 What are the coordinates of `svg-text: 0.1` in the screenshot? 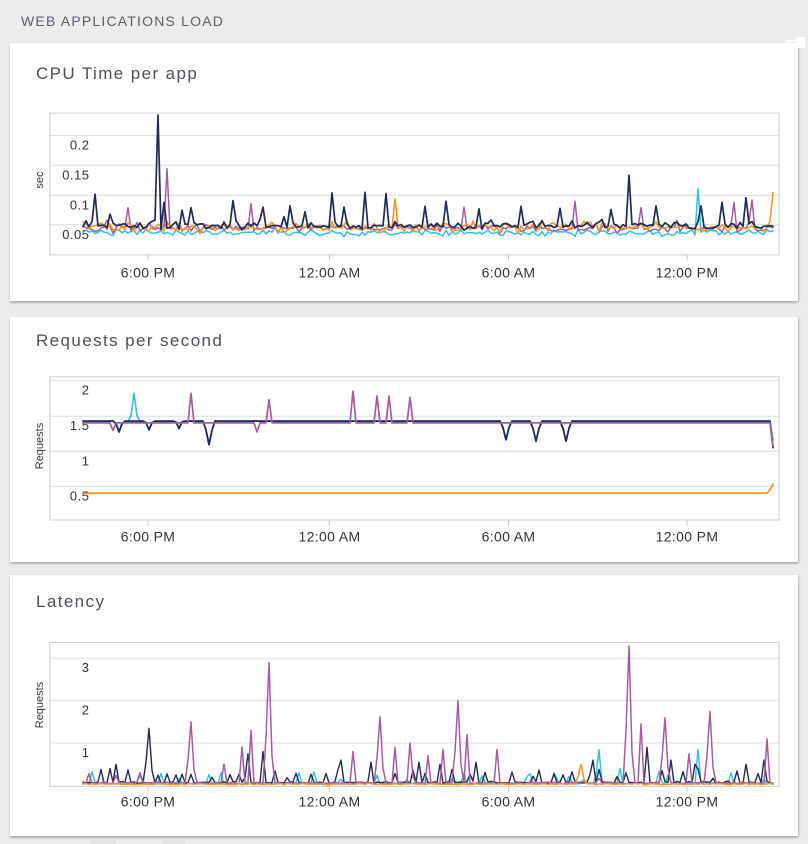 It's located at (80, 204).